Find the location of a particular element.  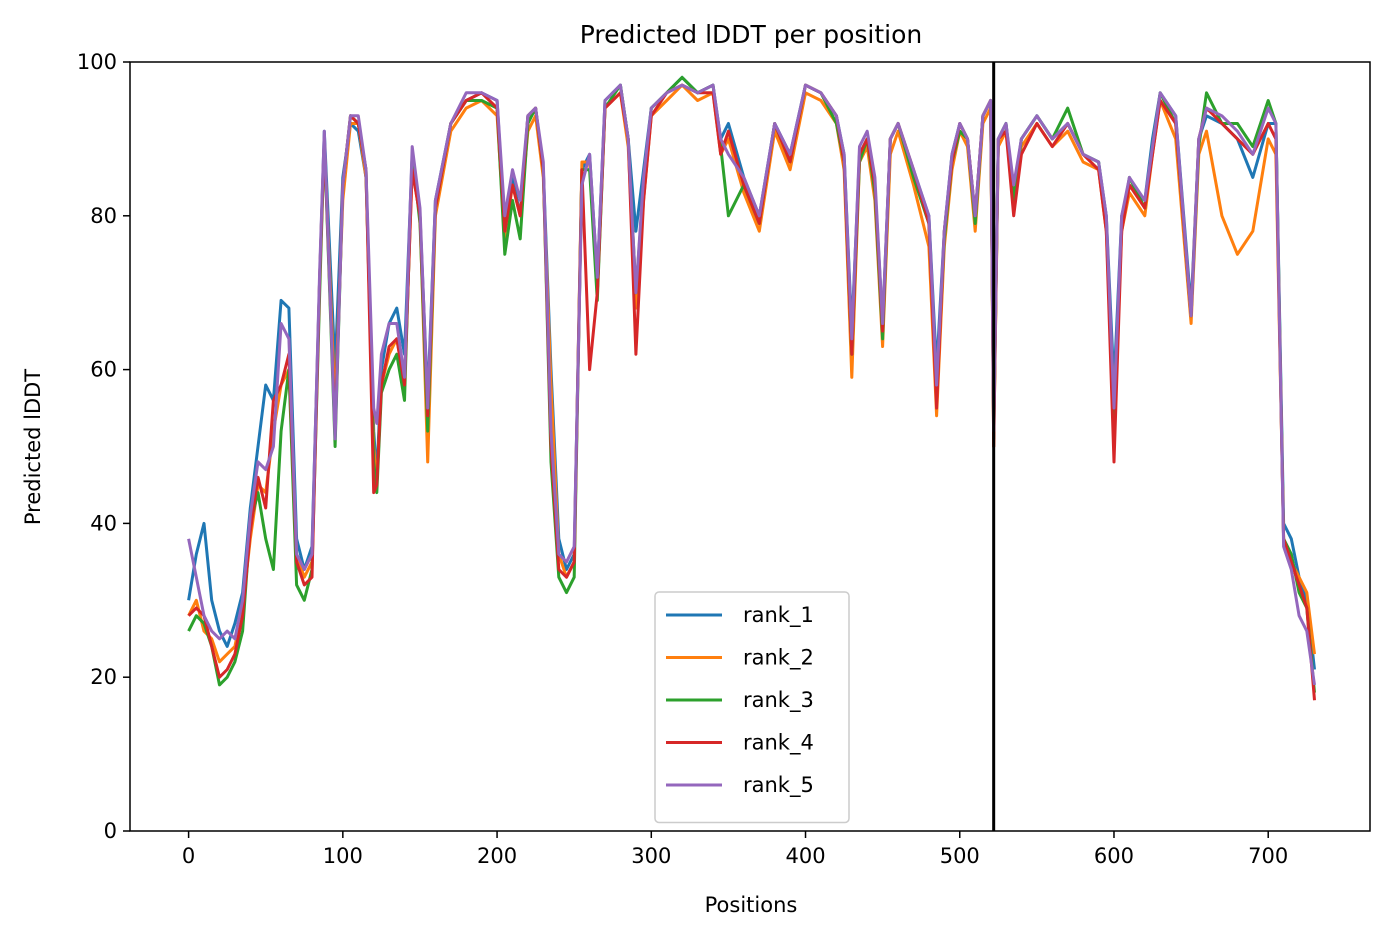

legend-label-1: rank_1 is located at coordinates (778, 615).